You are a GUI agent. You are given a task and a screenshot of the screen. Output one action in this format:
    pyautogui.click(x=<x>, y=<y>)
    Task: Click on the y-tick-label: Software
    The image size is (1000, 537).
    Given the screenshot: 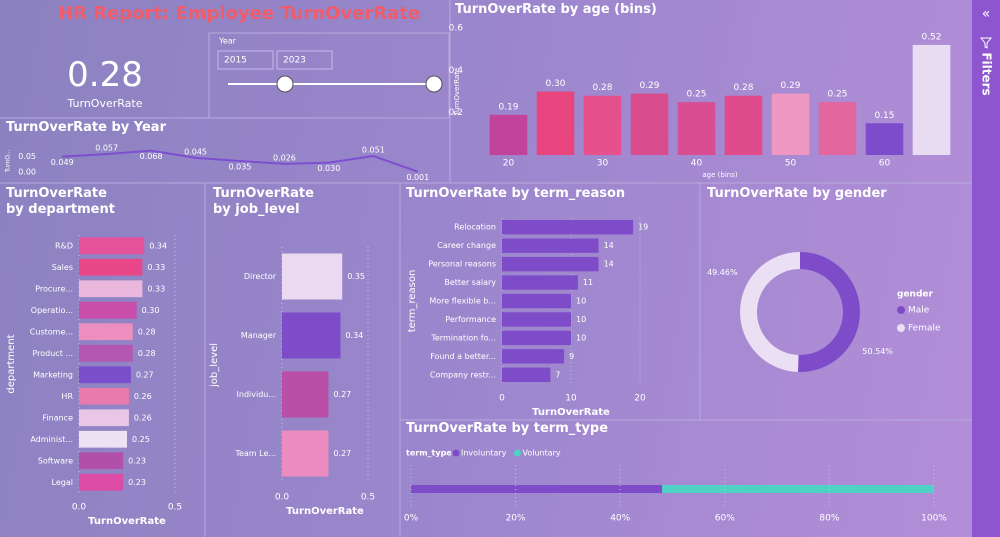 What is the action you would take?
    pyautogui.click(x=55, y=460)
    